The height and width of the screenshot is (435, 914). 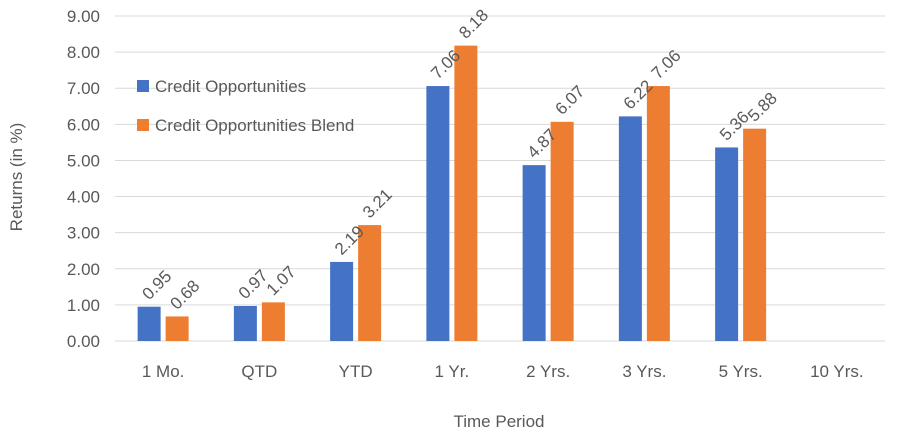 I want to click on y-tick-label: 6.00, so click(x=83, y=124).